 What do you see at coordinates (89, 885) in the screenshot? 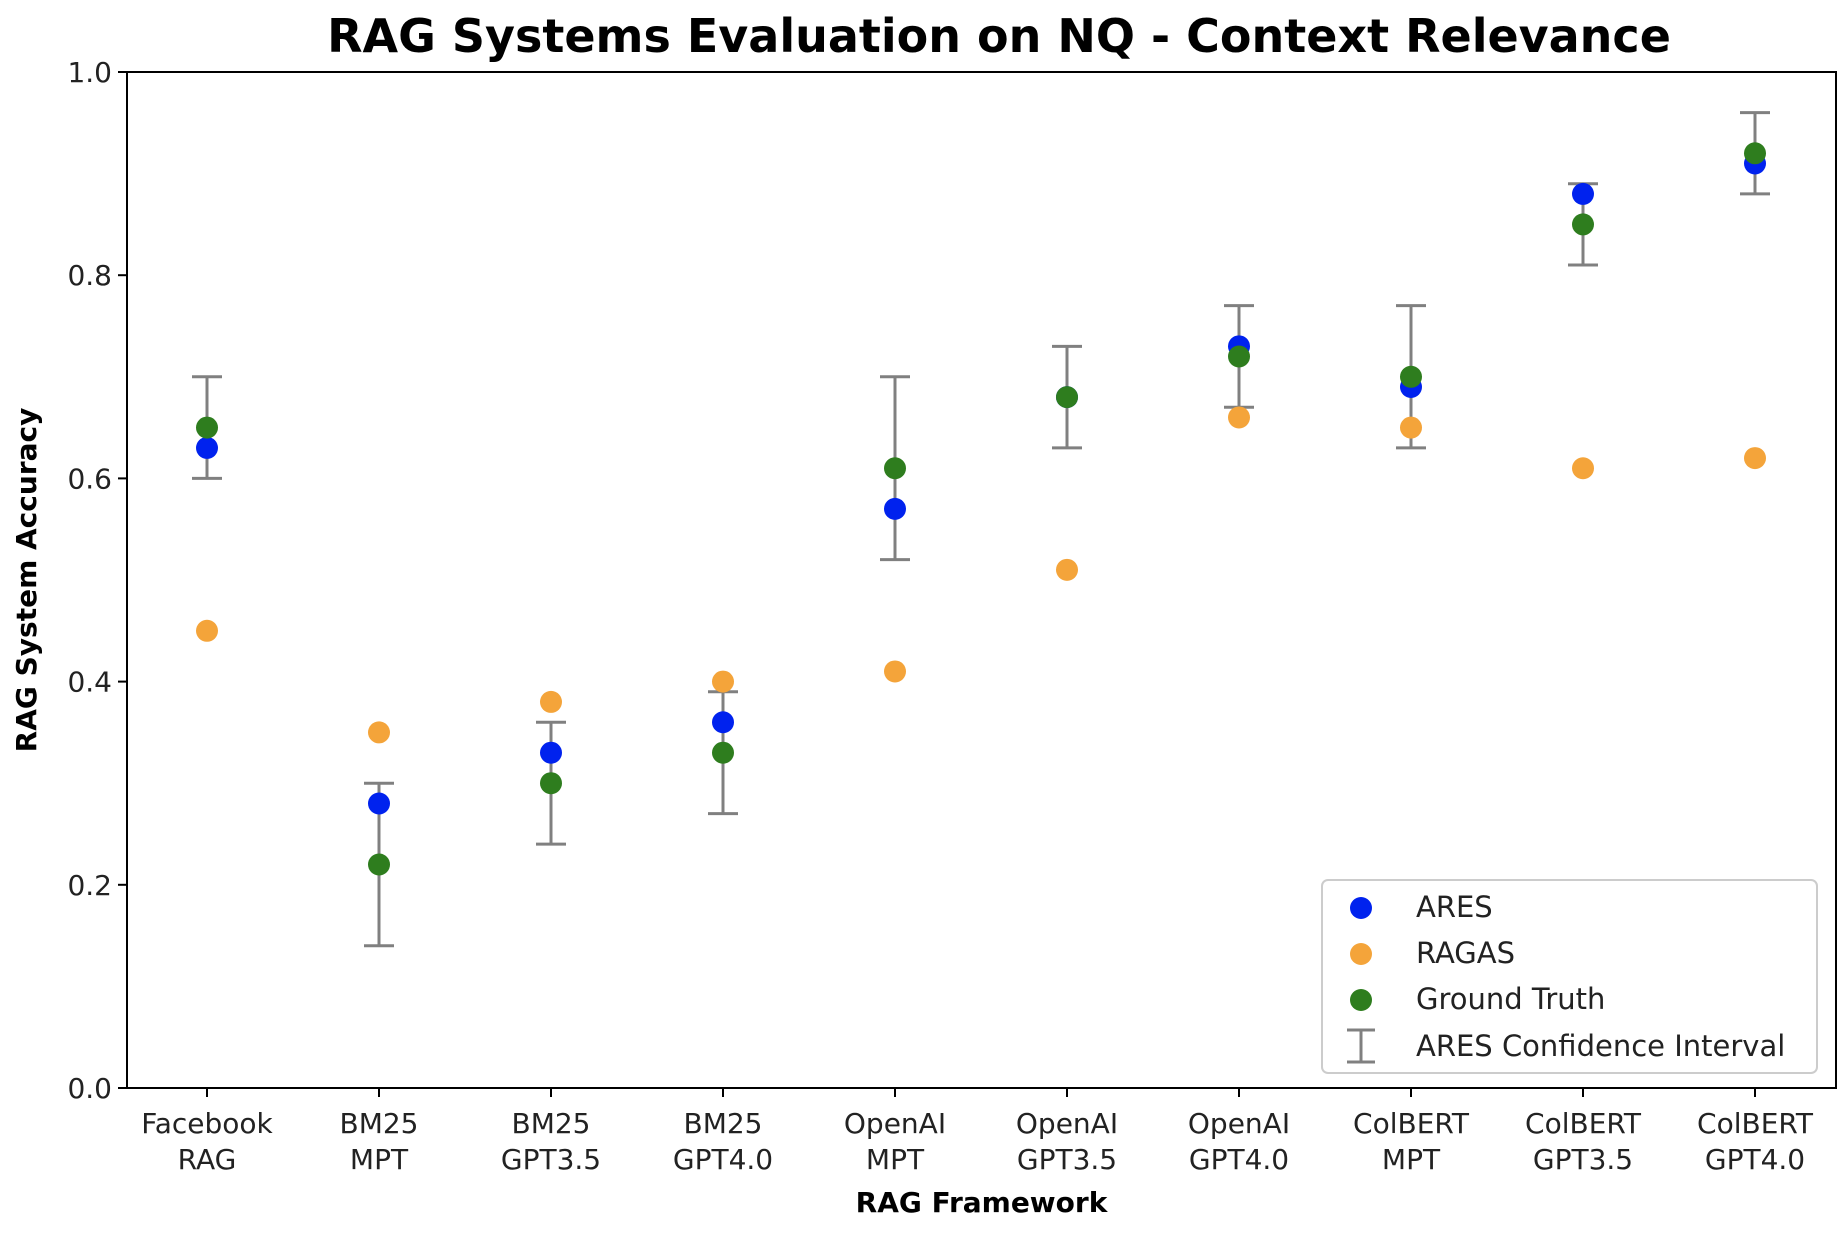
I see `y-tick-label: 0.2` at bounding box center [89, 885].